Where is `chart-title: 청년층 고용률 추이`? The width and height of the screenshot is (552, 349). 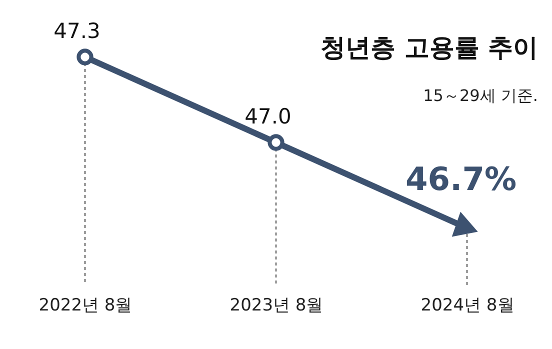
chart-title: 청년층 고용률 추이 is located at coordinates (429, 47).